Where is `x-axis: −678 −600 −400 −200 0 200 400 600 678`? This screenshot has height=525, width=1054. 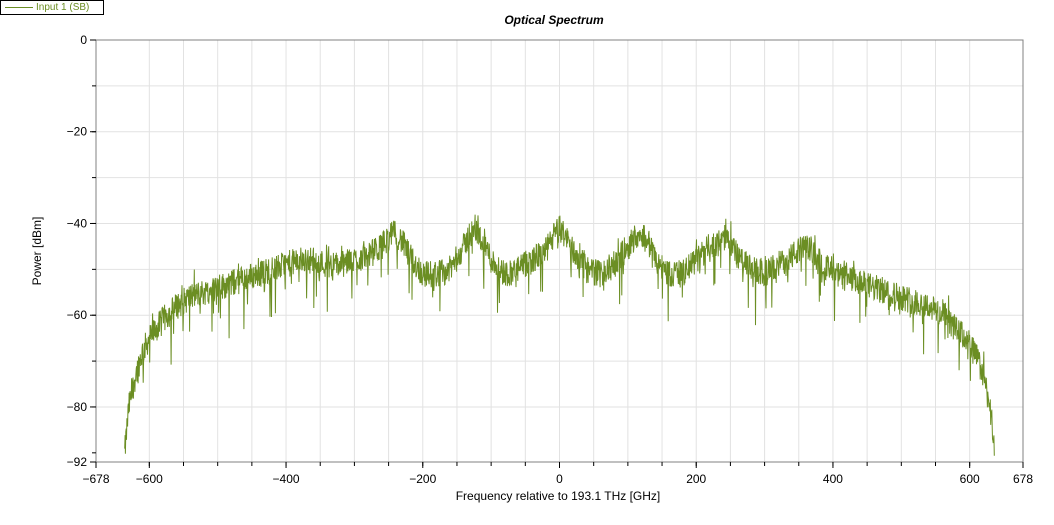
x-axis: −678 −600 −400 −200 0 200 400 600 678 is located at coordinates (557, 474).